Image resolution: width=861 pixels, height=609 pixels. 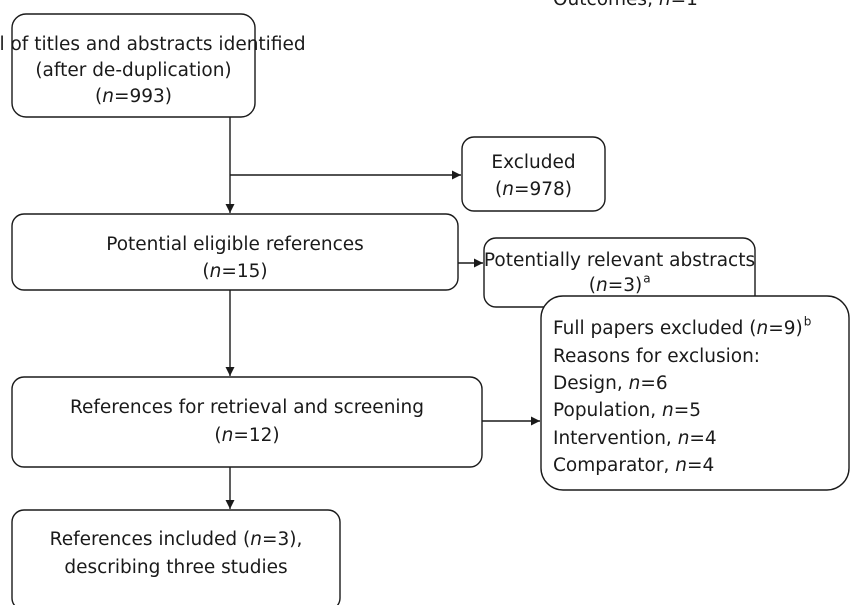 I want to click on node-label: Population, n=5, so click(x=627, y=410).